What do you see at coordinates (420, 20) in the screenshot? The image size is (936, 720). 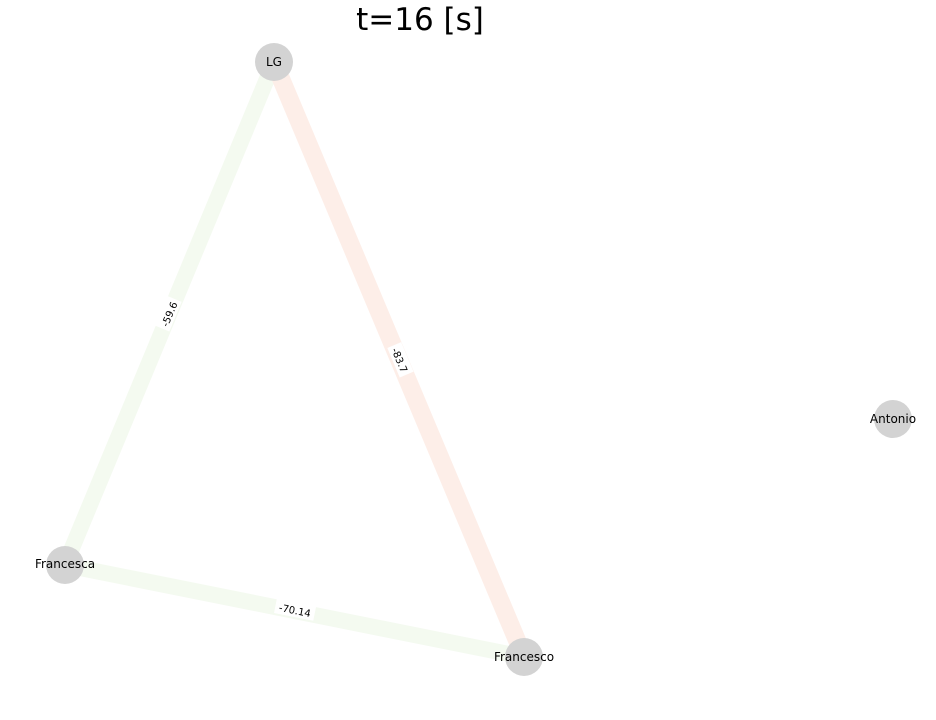 I see `diagram-title: t=16 [s]` at bounding box center [420, 20].